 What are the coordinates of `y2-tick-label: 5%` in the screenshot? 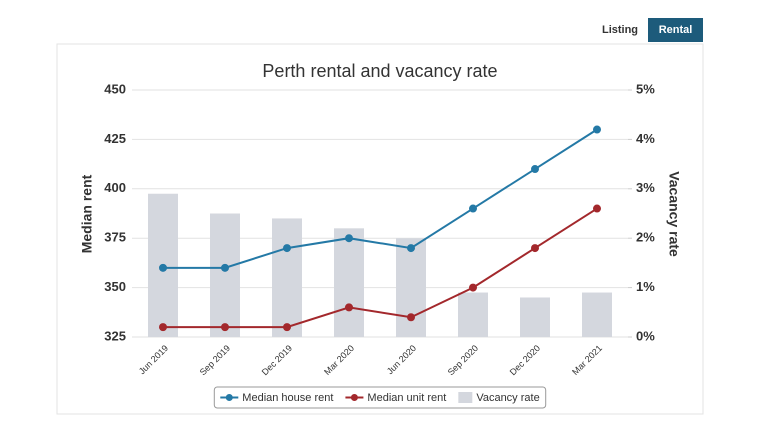 It's located at (645, 88).